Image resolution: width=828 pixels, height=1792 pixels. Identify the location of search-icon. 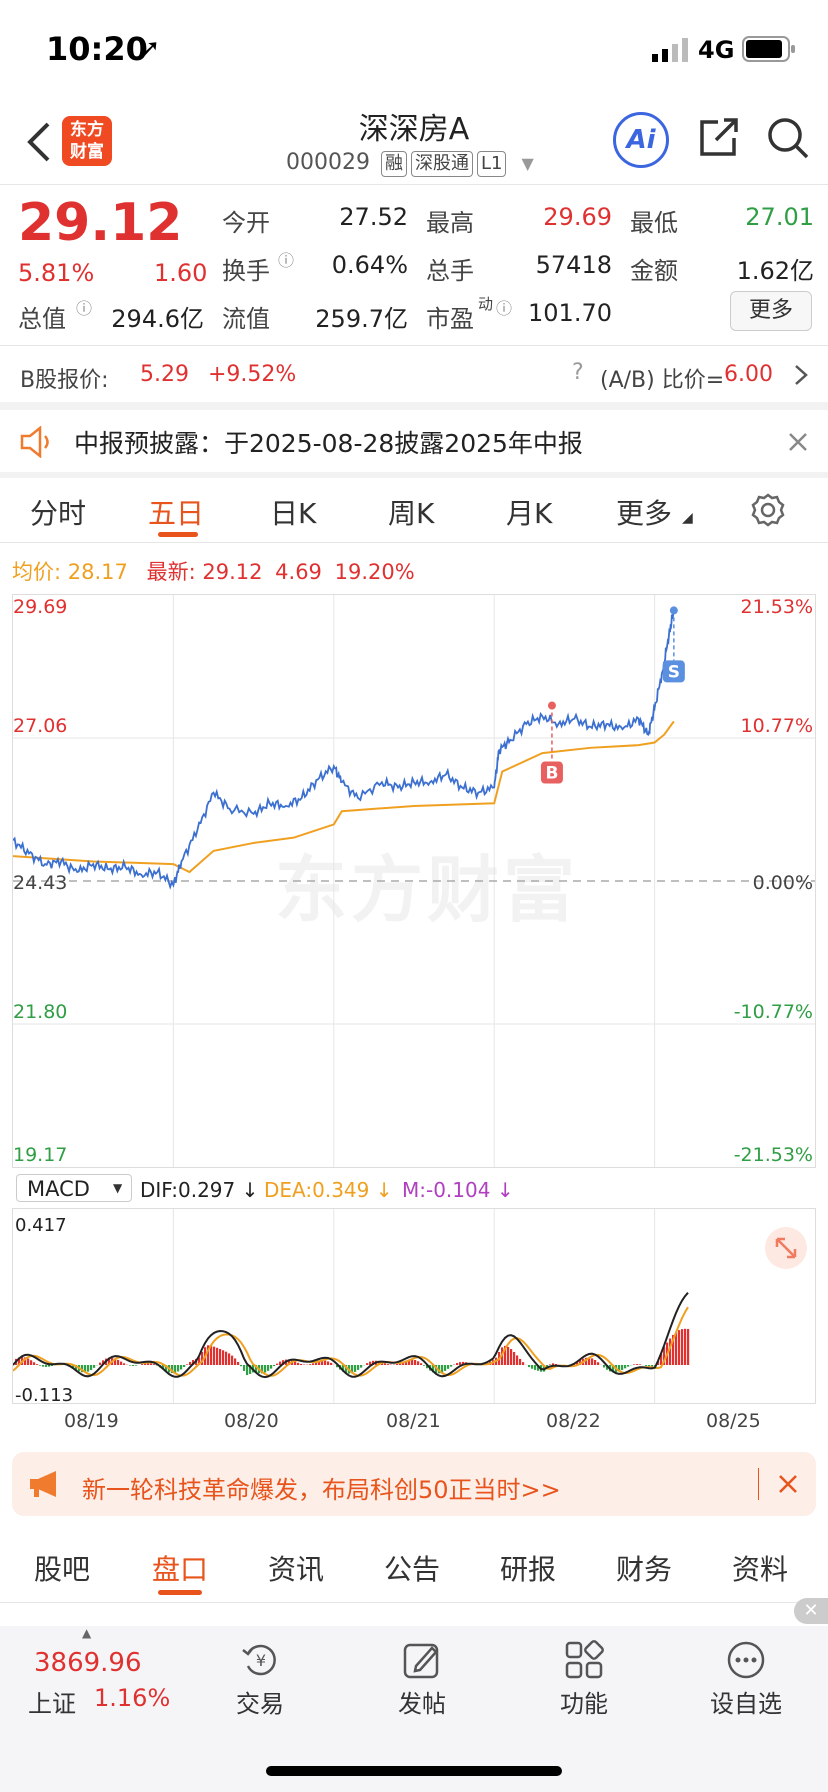
(788, 138).